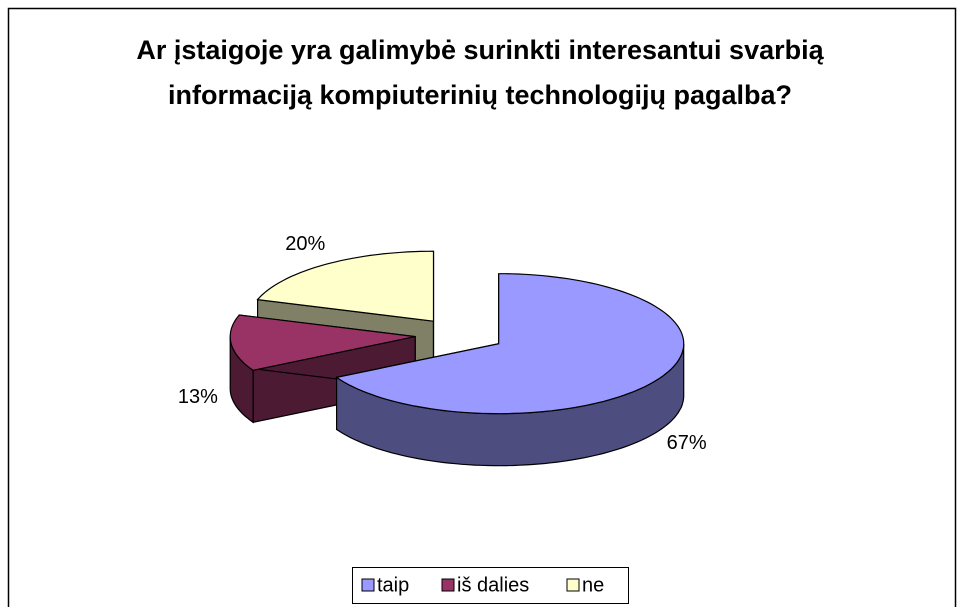  Describe the element at coordinates (198, 397) in the screenshot. I see `data-label: 13%` at that location.